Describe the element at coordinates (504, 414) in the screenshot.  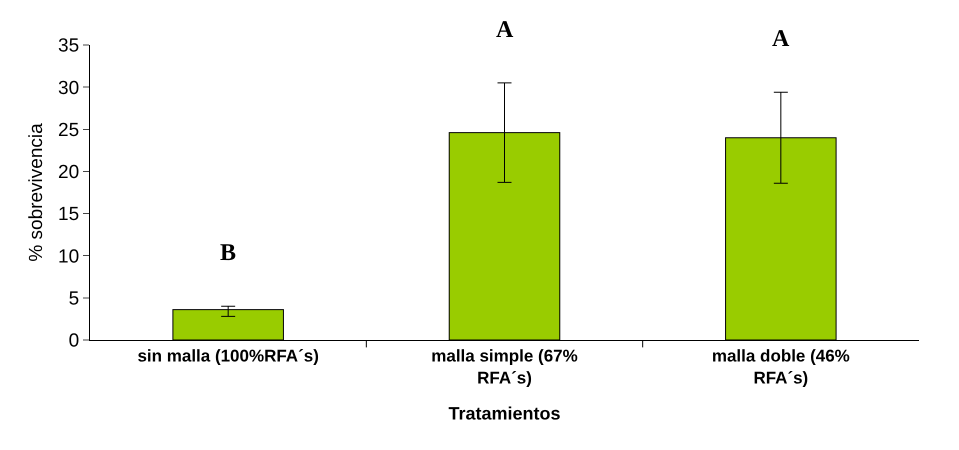
I see `x-axis-title: Tratamientos` at that location.